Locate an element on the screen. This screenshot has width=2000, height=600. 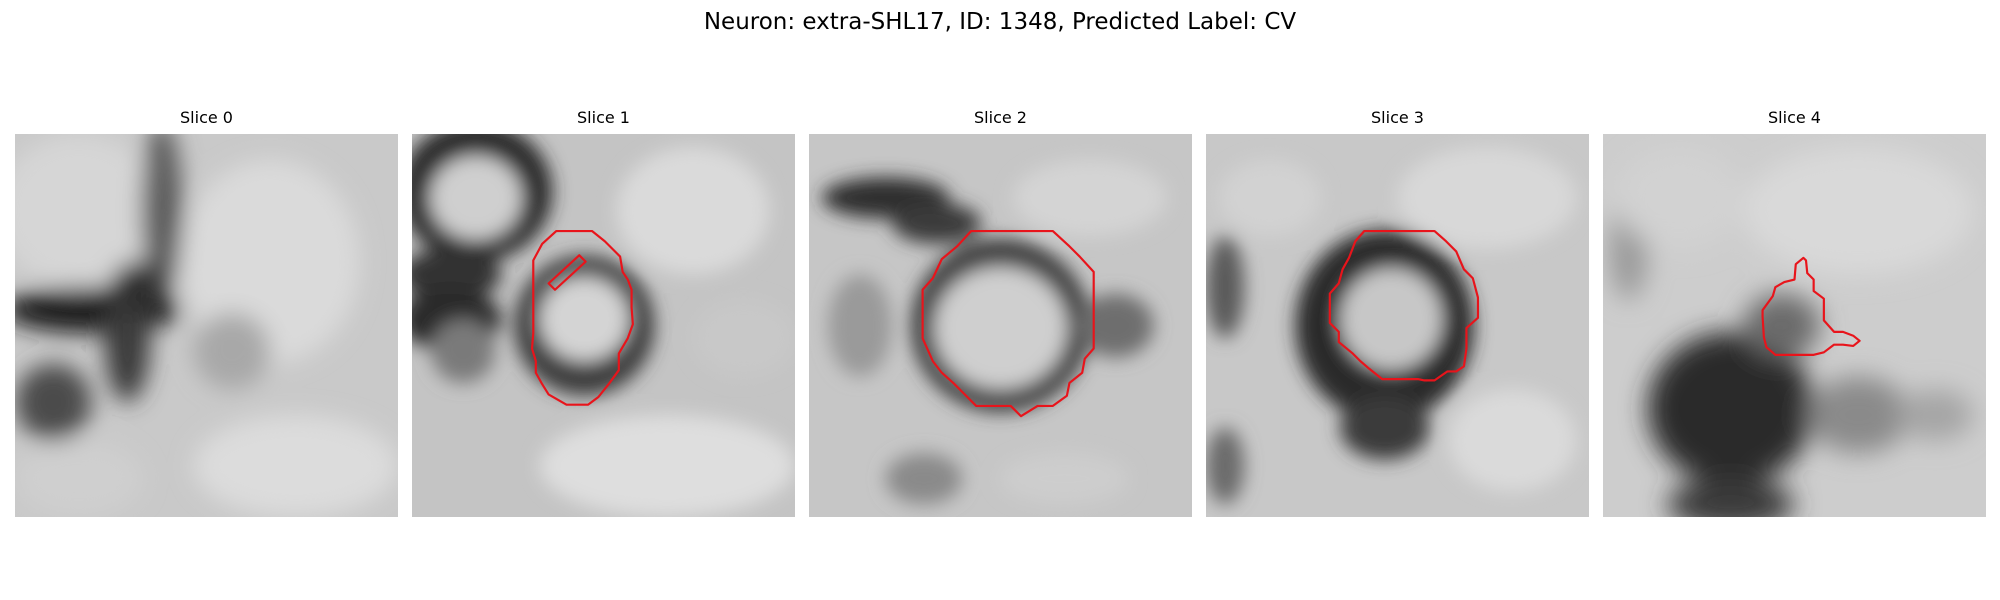
slice-panel-3: Slice 3 is located at coordinates (1397, 313).